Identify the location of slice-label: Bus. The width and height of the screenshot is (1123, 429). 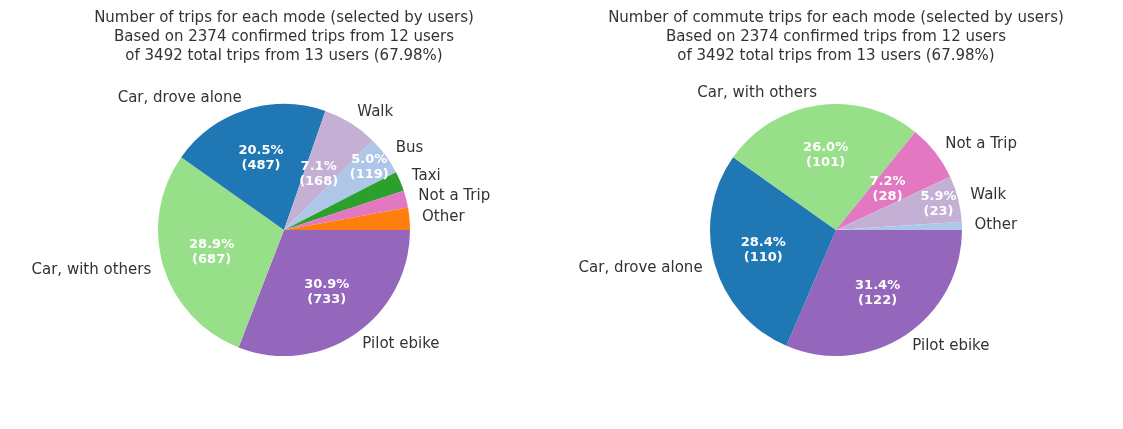
(409, 146).